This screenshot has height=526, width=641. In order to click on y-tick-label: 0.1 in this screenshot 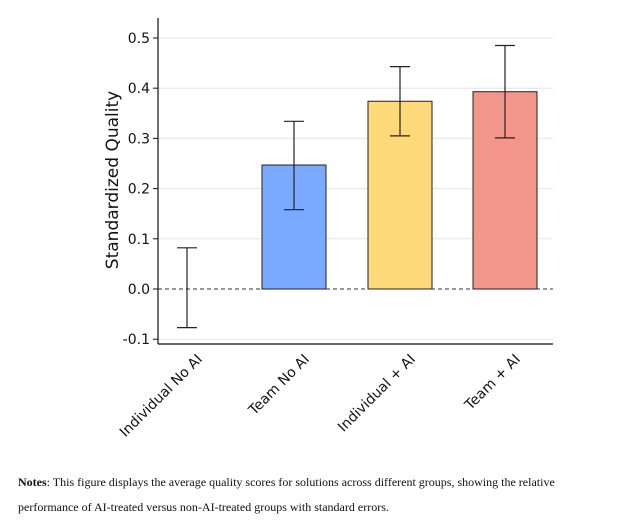, I will do `click(139, 240)`.